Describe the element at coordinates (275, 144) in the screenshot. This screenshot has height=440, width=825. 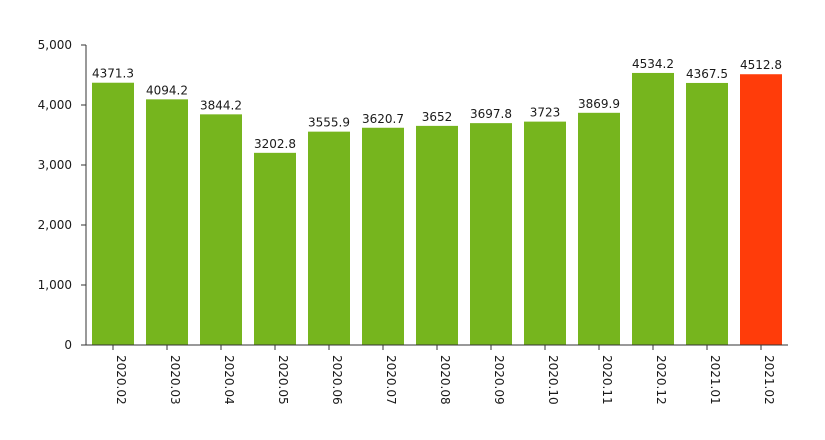
I see `bar-value-label: 3202.8` at that location.